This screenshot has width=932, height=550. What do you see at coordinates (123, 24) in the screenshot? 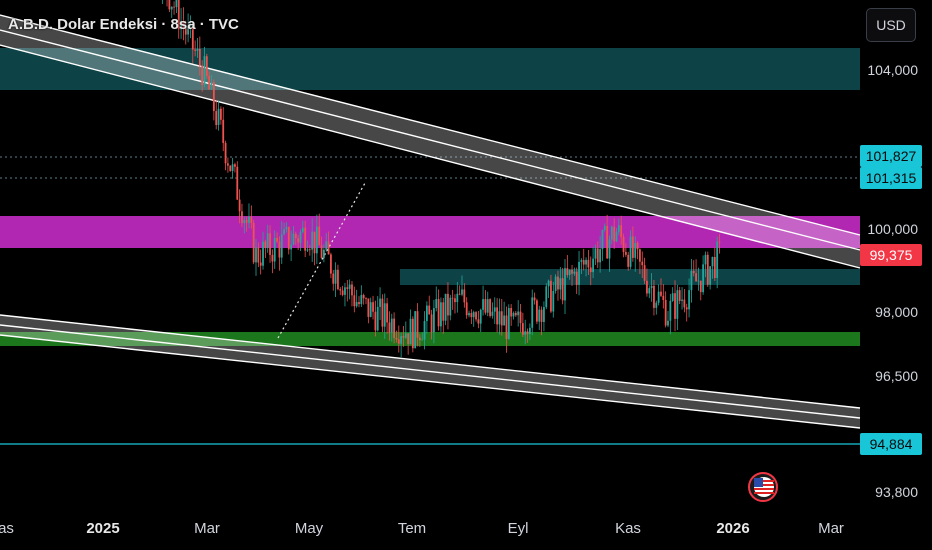
I see `chart-title: A.B.D. Dolar Endeksi · 8sa · TVC` at bounding box center [123, 24].